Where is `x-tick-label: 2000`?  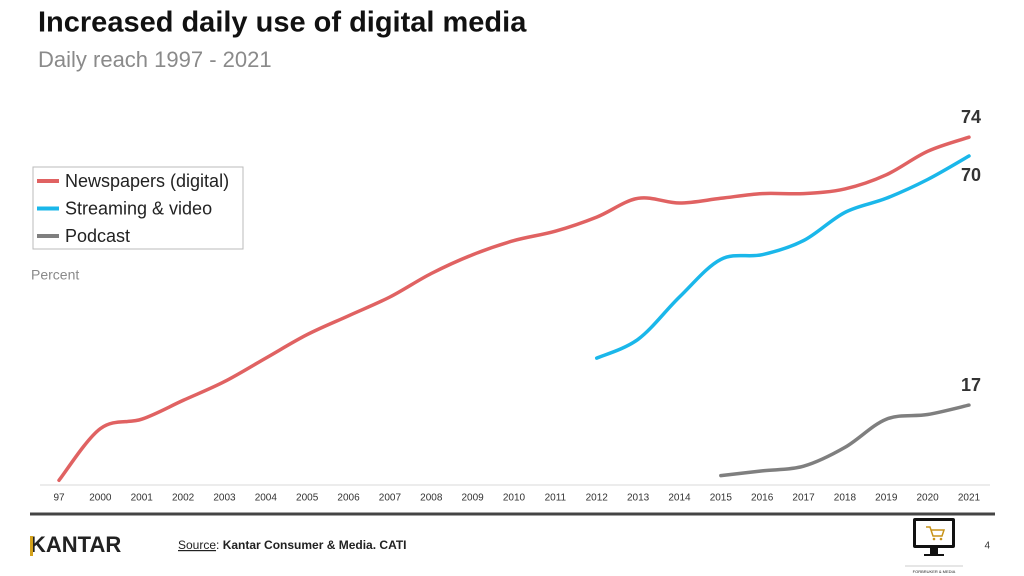 x-tick-label: 2000 is located at coordinates (100, 498).